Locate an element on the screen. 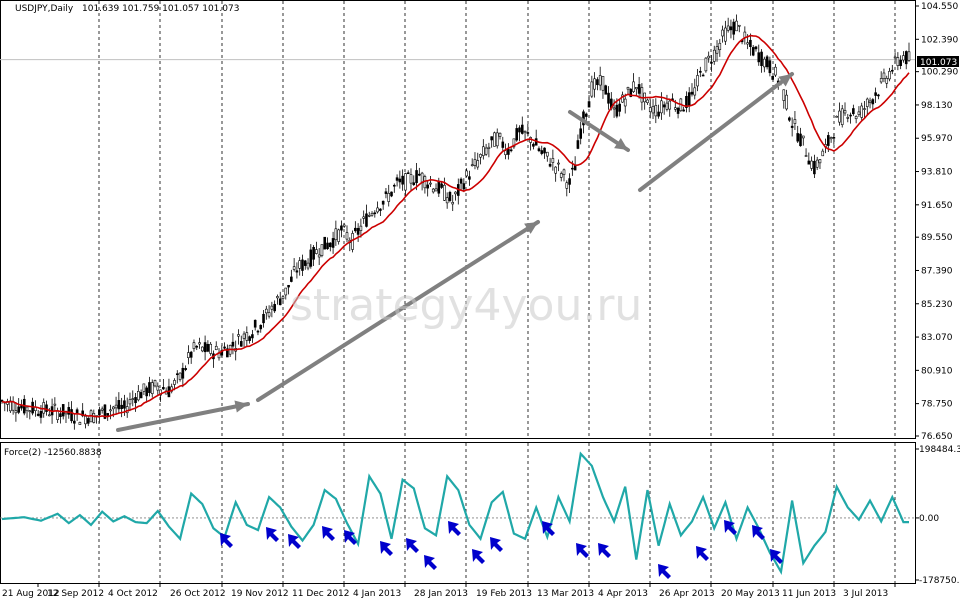 The height and width of the screenshot is (603, 960). last-price-marker is located at coordinates (938, 61).